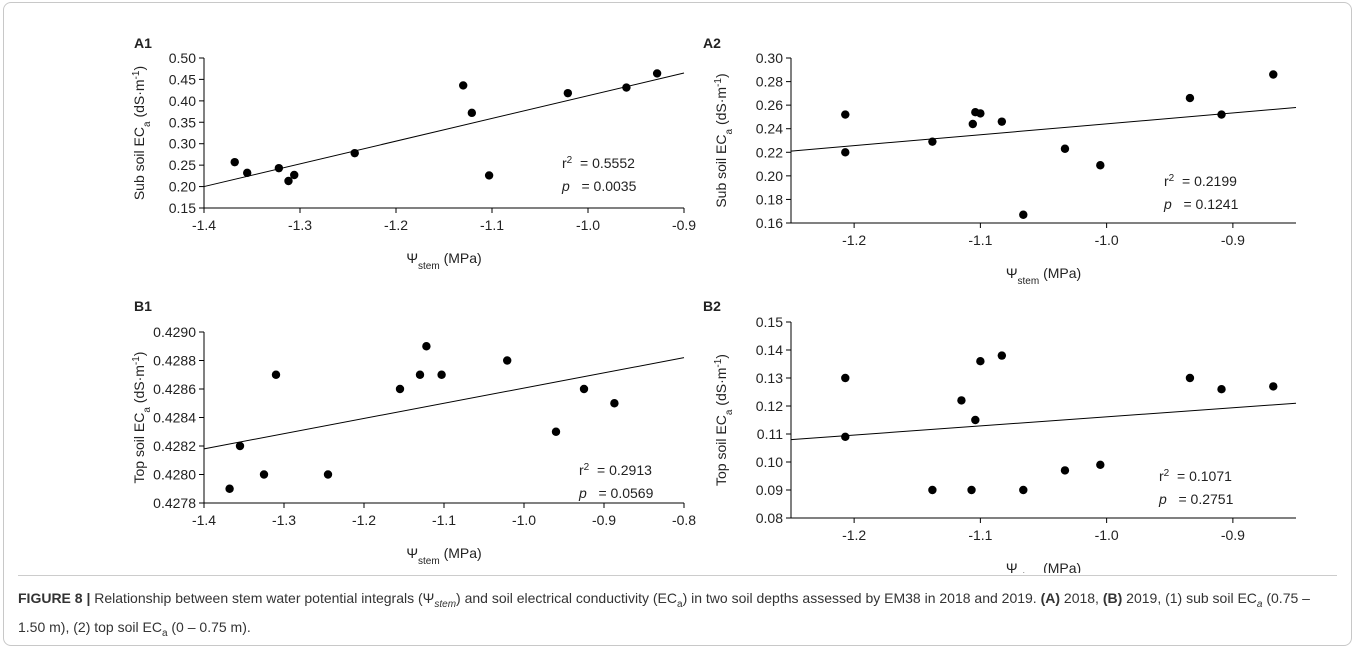  What do you see at coordinates (769, 223) in the screenshot?
I see `y-tick-label: 0.16` at bounding box center [769, 223].